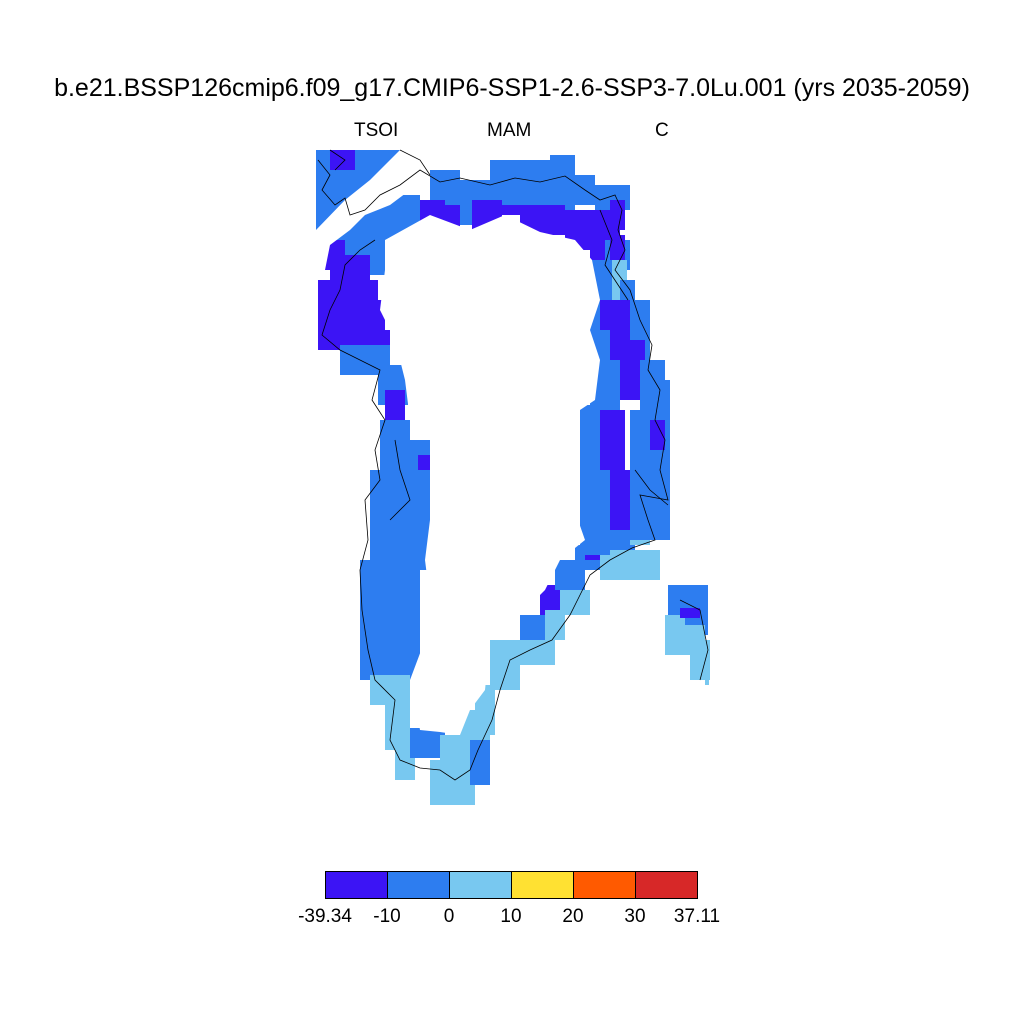 The width and height of the screenshot is (1024, 1024). Describe the element at coordinates (697, 916) in the screenshot. I see `colorbar-tick-label: 37.11` at that location.